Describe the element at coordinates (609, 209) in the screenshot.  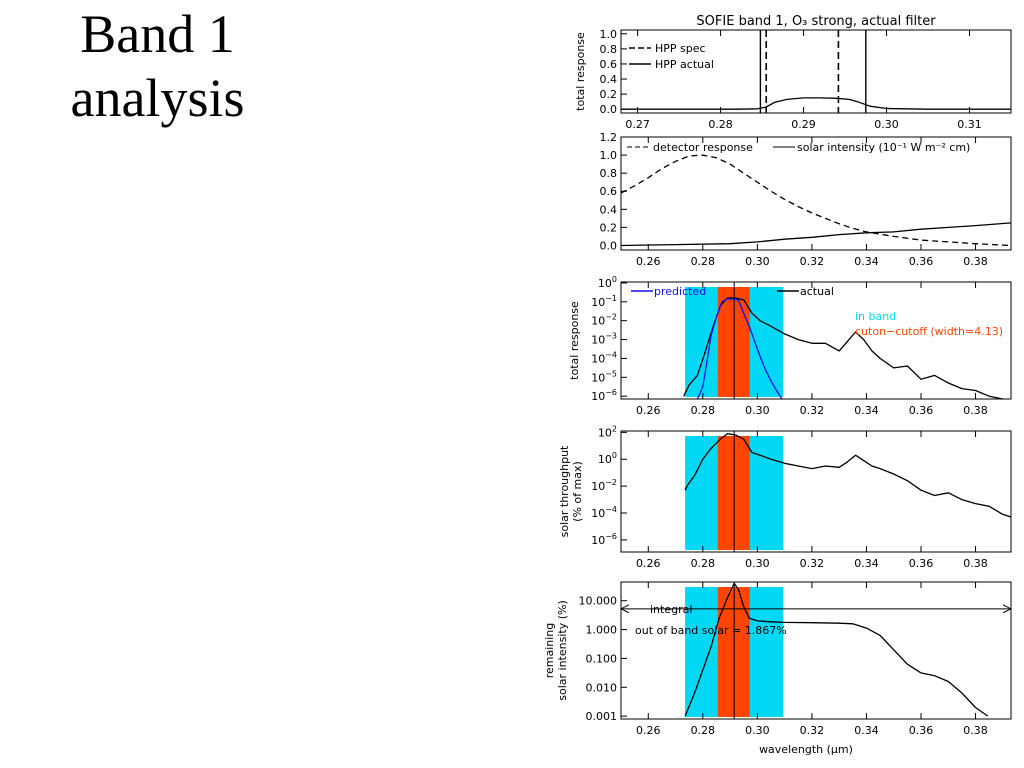
I see `y-tick-label: 0.4` at that location.